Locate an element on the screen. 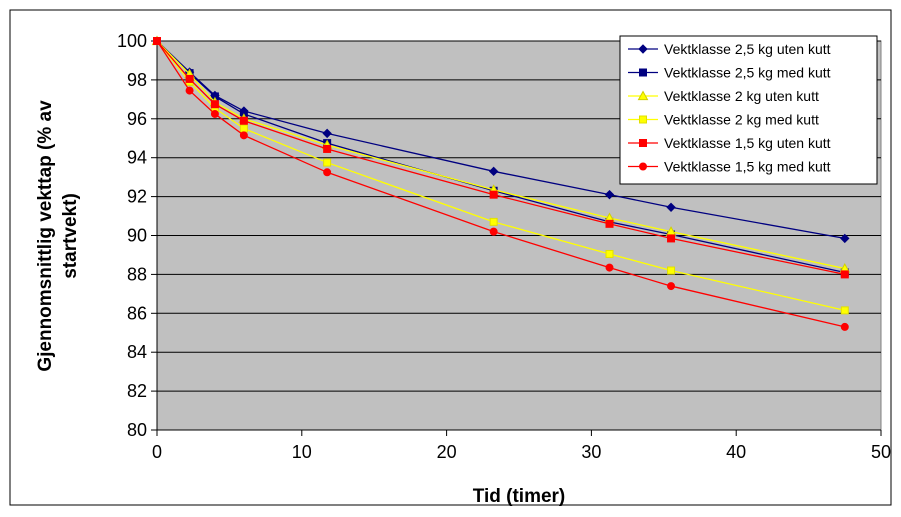 This screenshot has height=517, width=901. y-tick-label-2: 84 is located at coordinates (137, 352).